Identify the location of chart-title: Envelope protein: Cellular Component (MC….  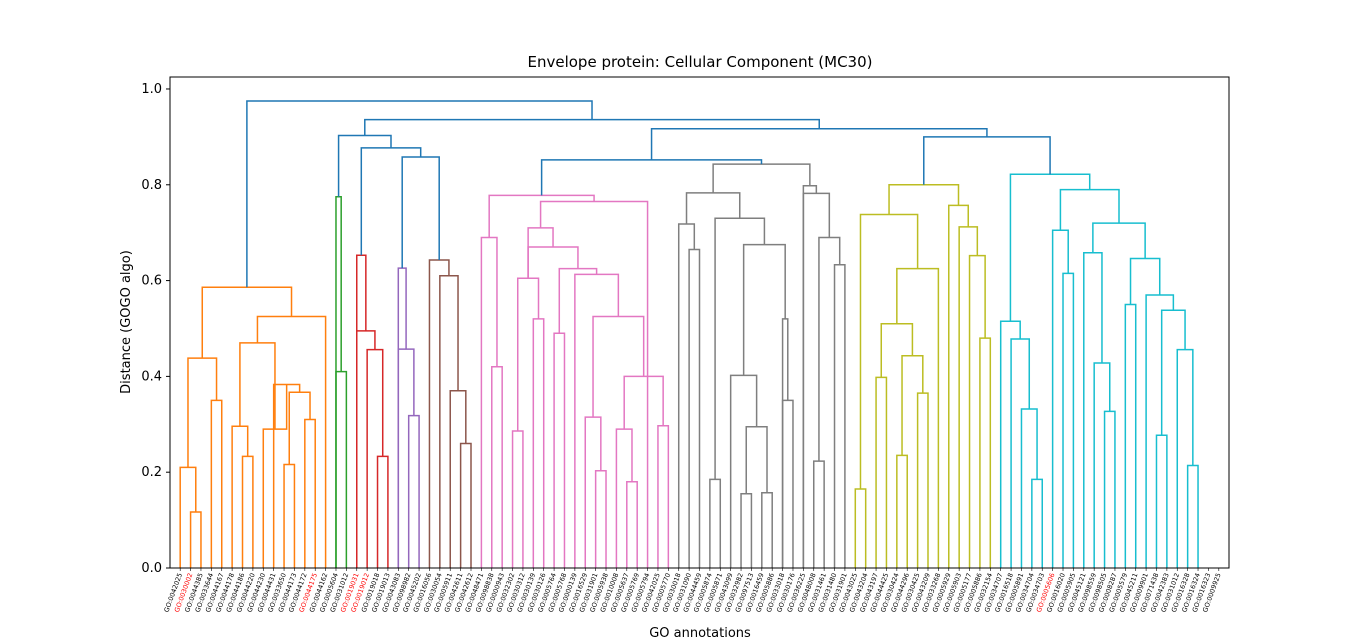
(700, 62).